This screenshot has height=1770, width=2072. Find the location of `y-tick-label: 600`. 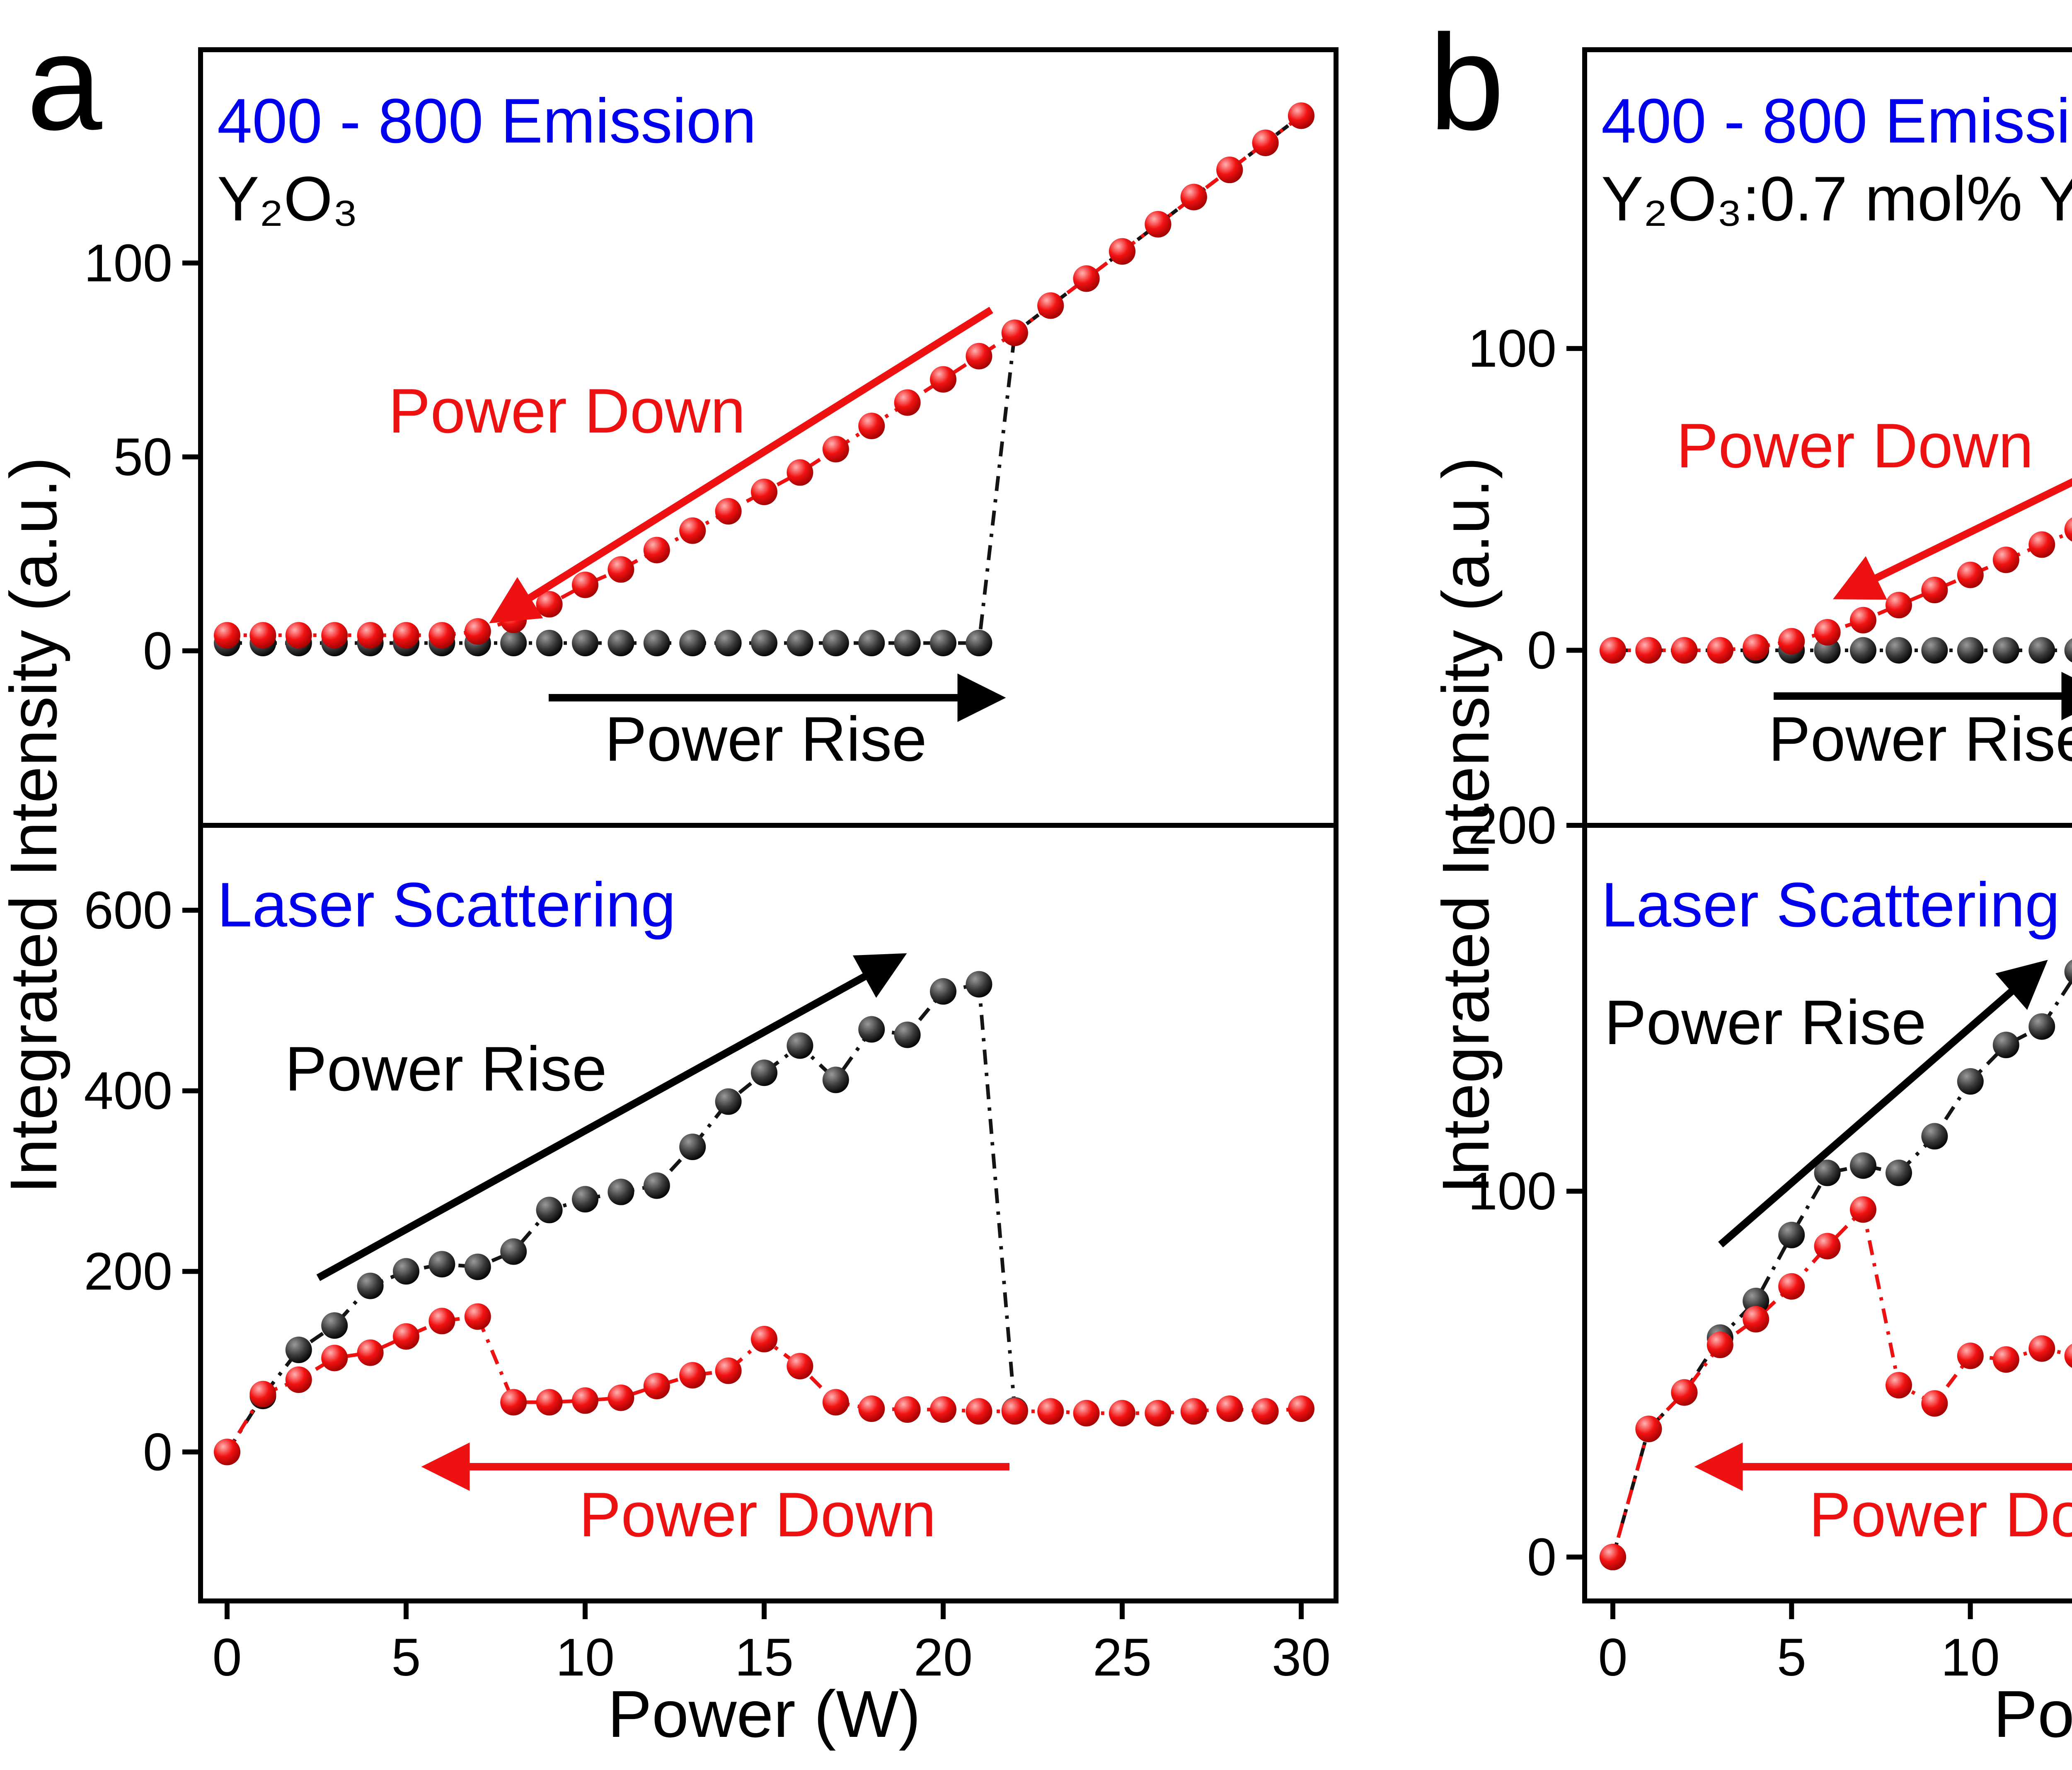

y-tick-label: 600 is located at coordinates (128, 910).